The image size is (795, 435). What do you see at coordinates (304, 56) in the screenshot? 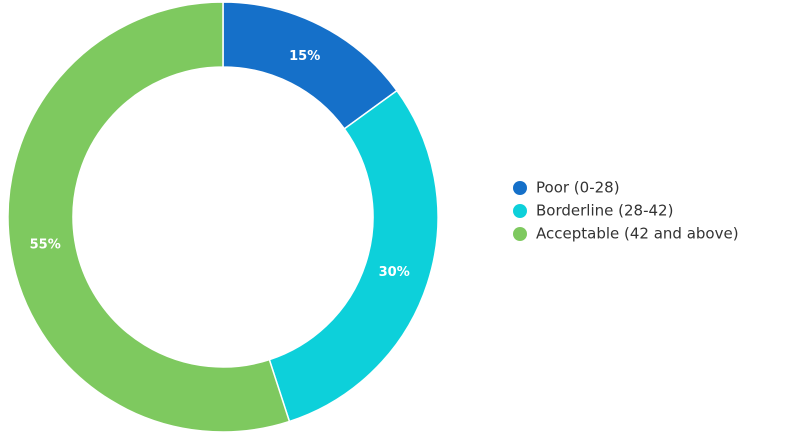
I see `value-label: 15%` at bounding box center [304, 56].